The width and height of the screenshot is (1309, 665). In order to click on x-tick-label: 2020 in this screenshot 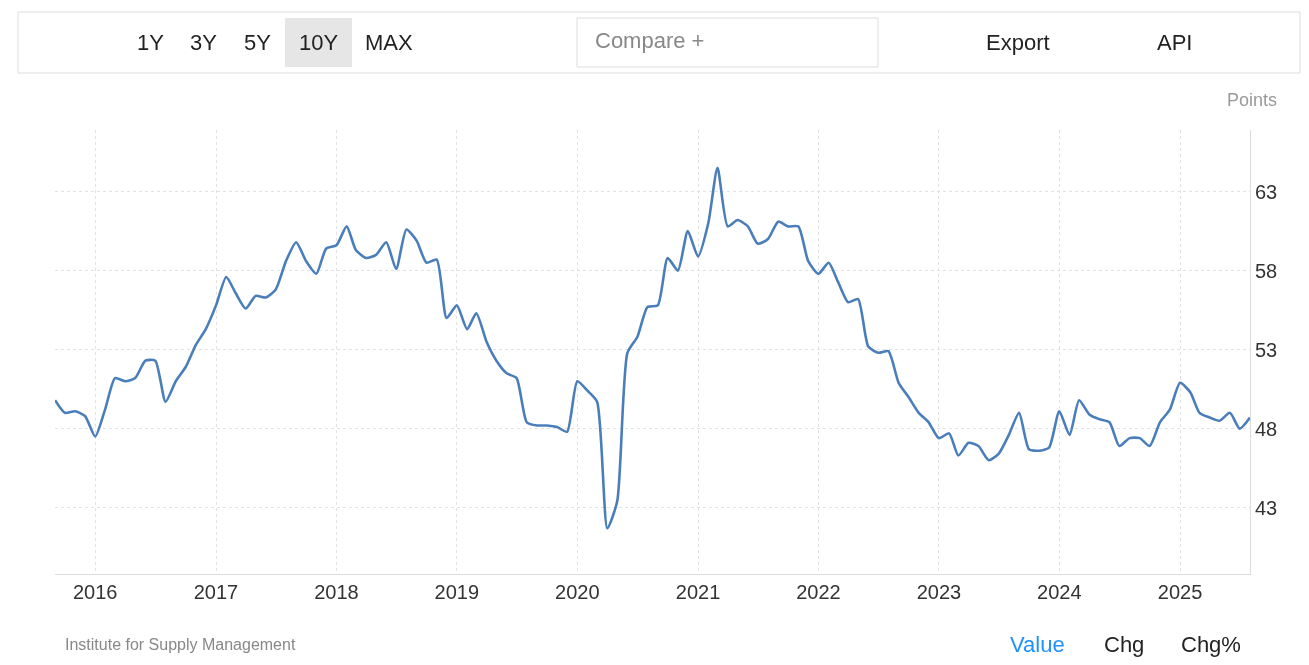, I will do `click(577, 592)`.